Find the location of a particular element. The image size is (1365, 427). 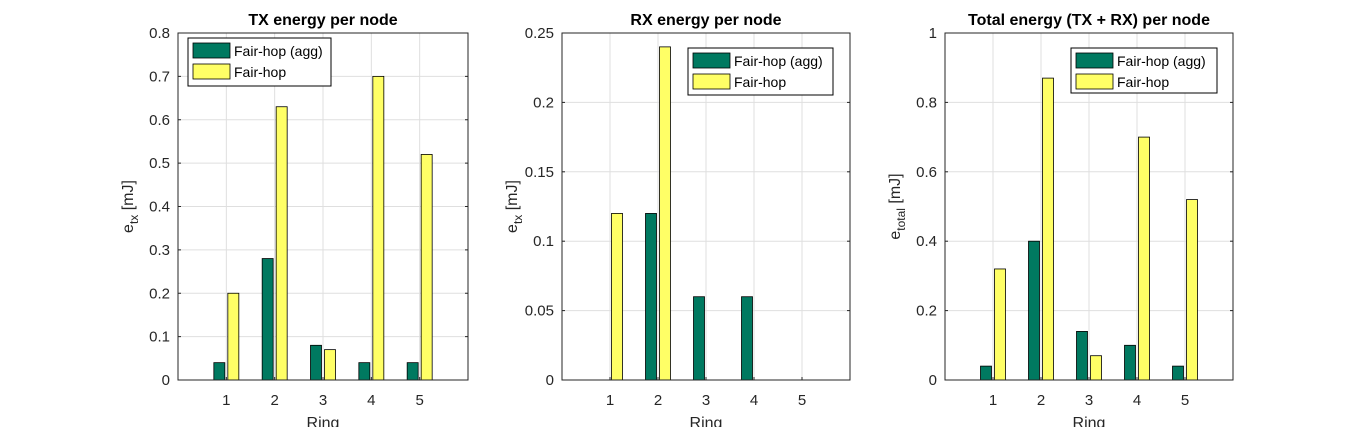

chart-title: RX energy per node is located at coordinates (705, 20).